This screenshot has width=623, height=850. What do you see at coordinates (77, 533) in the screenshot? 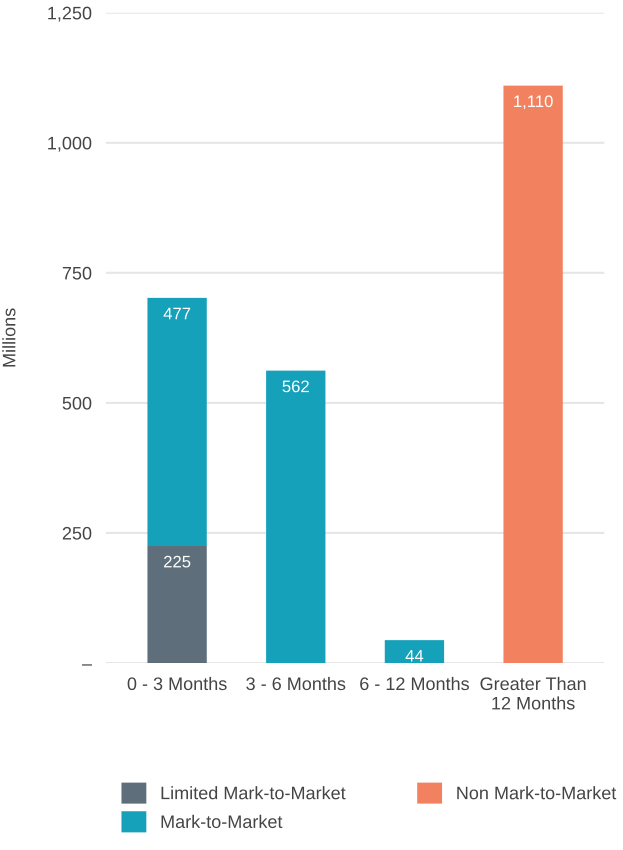
I see `y-tick-label: 250` at bounding box center [77, 533].